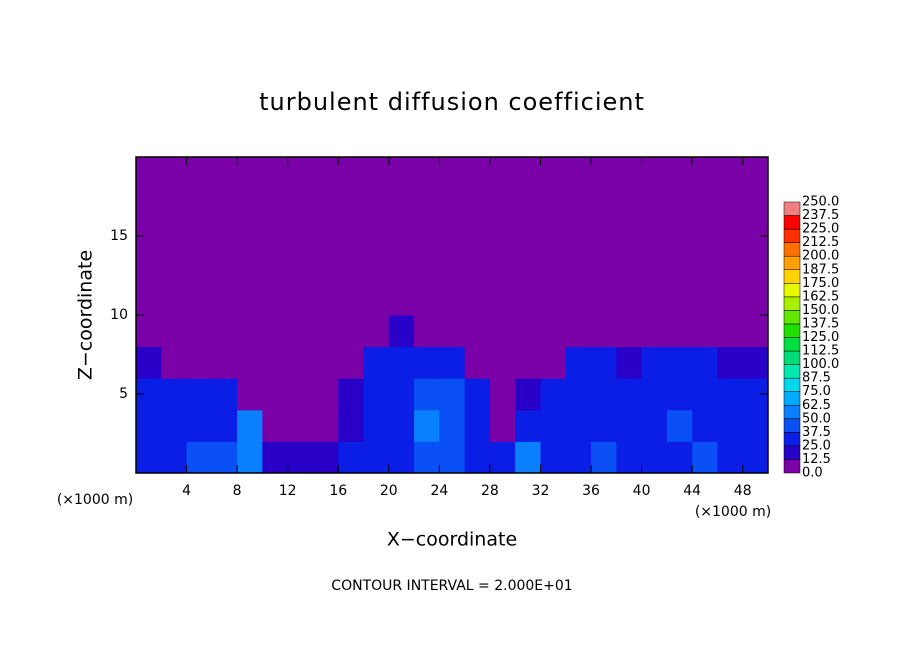 The width and height of the screenshot is (904, 658). Describe the element at coordinates (820, 296) in the screenshot. I see `colorbar-label: 162.5` at that location.